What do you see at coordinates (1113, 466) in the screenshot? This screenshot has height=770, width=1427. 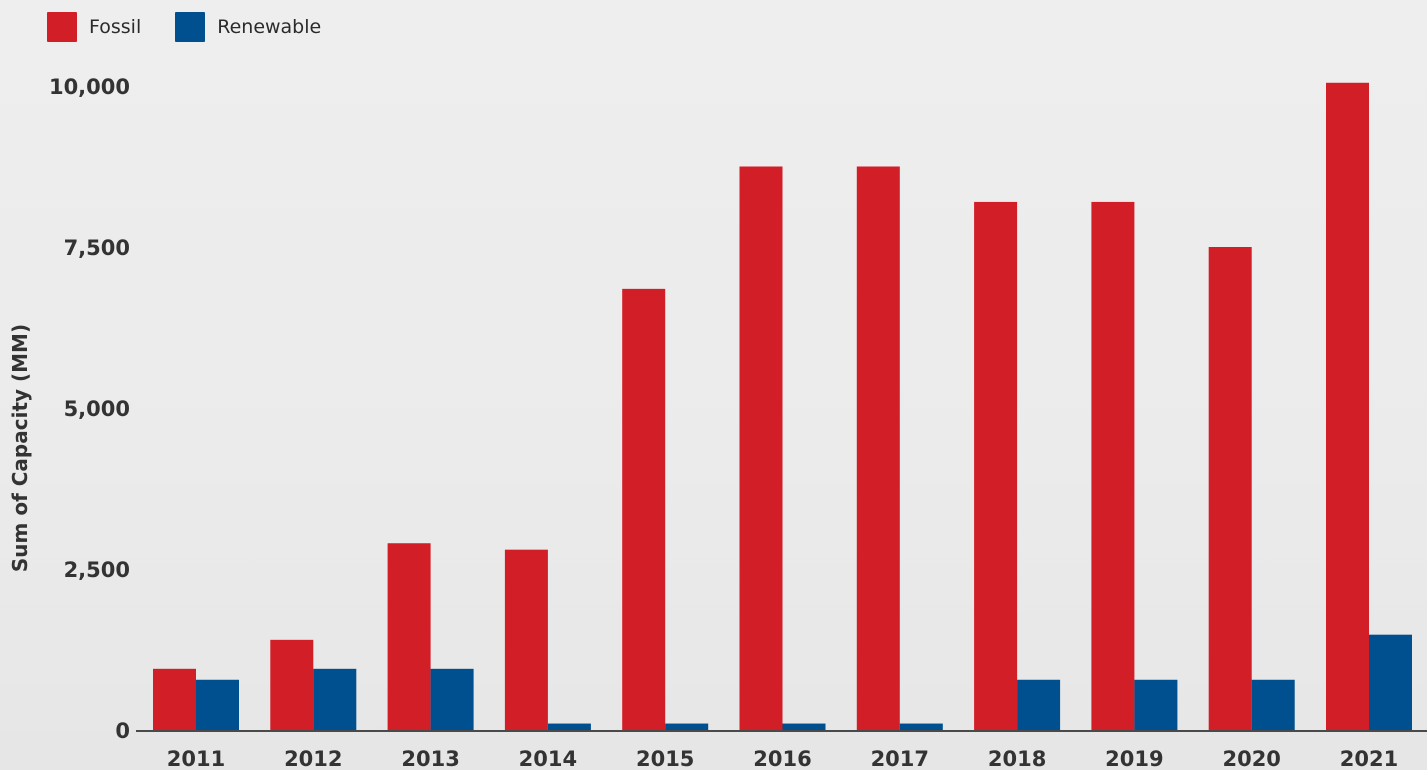 I see `bar-fossil-2019` at bounding box center [1113, 466].